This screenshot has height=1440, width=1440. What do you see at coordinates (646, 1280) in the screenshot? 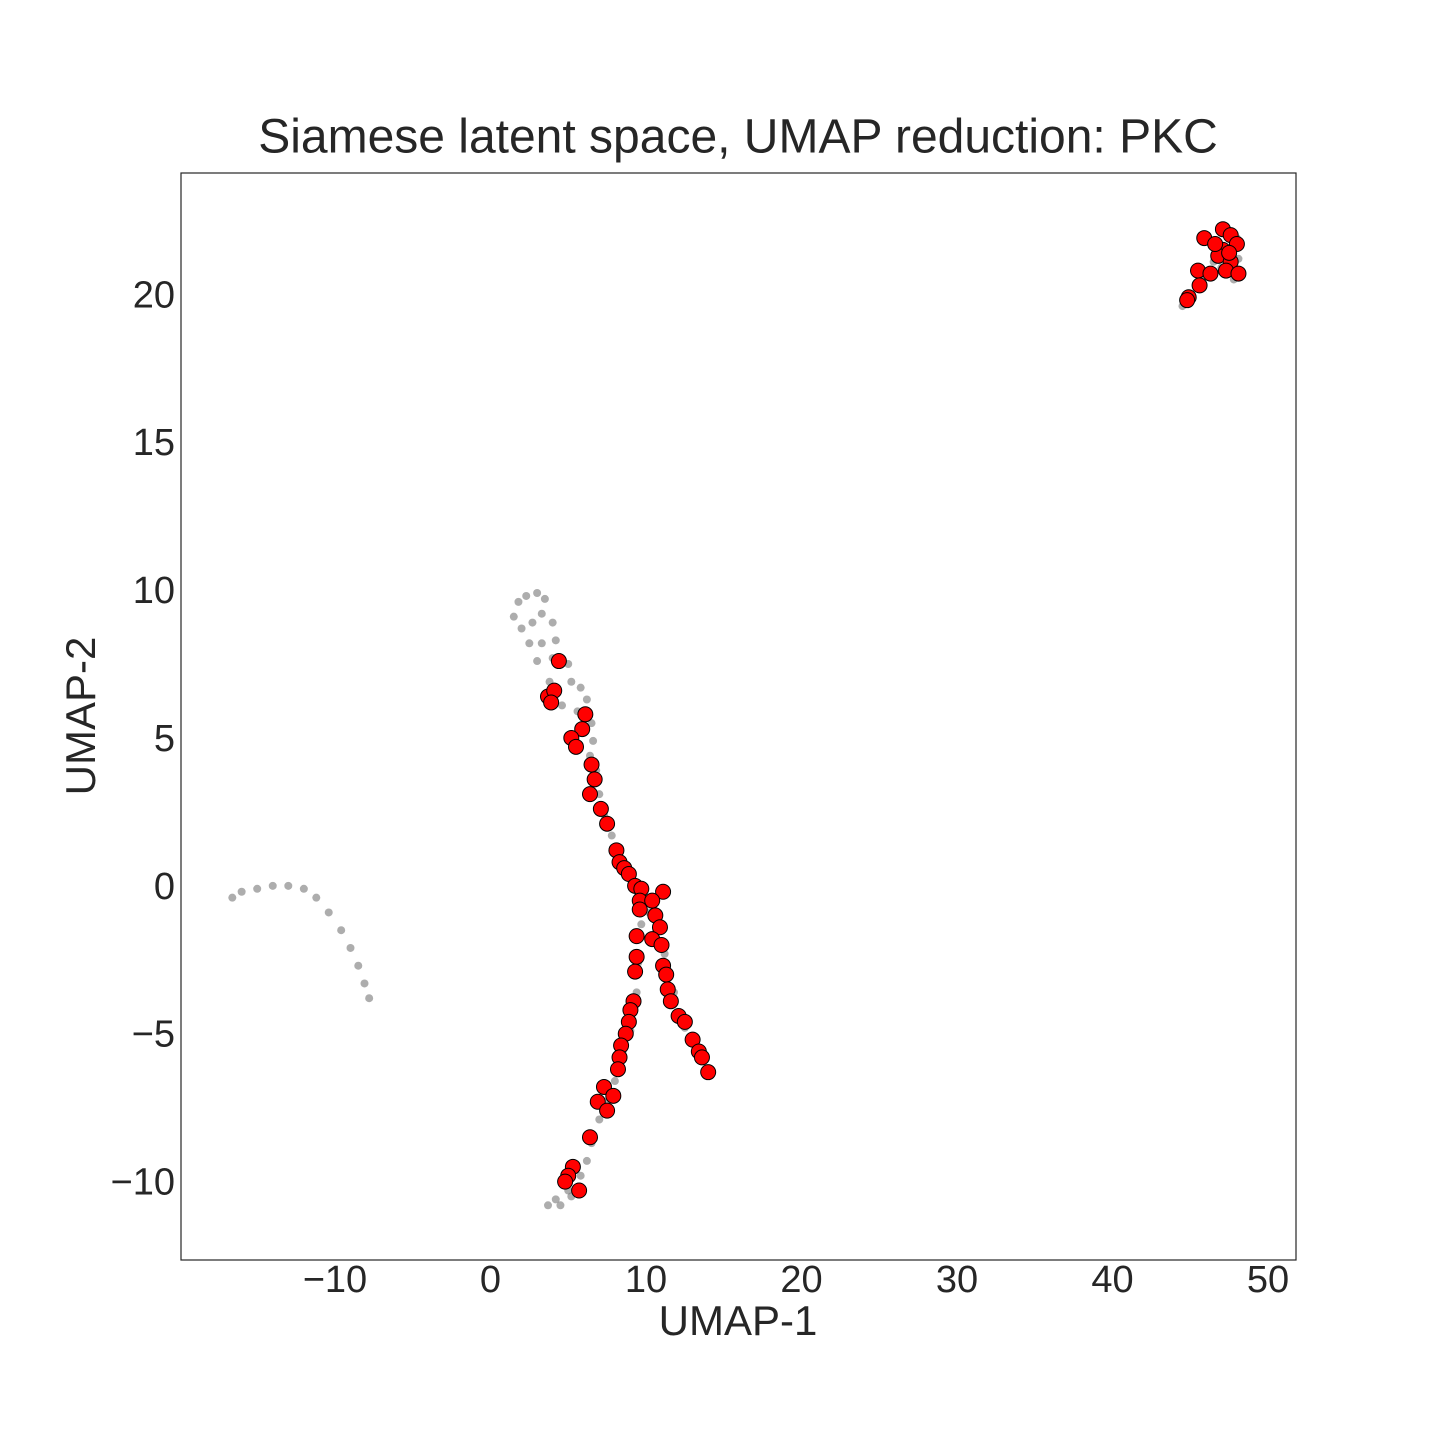
I see `x-tick-label: 10` at bounding box center [646, 1280].